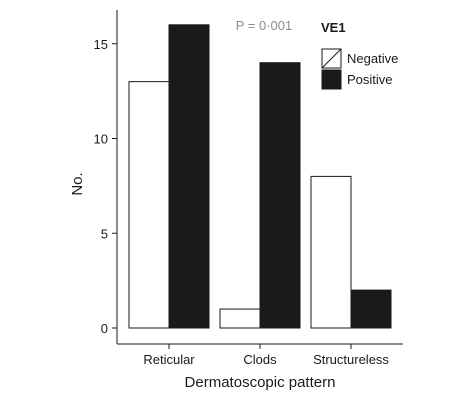 Image resolution: width=474 pixels, height=410 pixels. What do you see at coordinates (260, 359) in the screenshot?
I see `x-tick-label: Clods` at bounding box center [260, 359].